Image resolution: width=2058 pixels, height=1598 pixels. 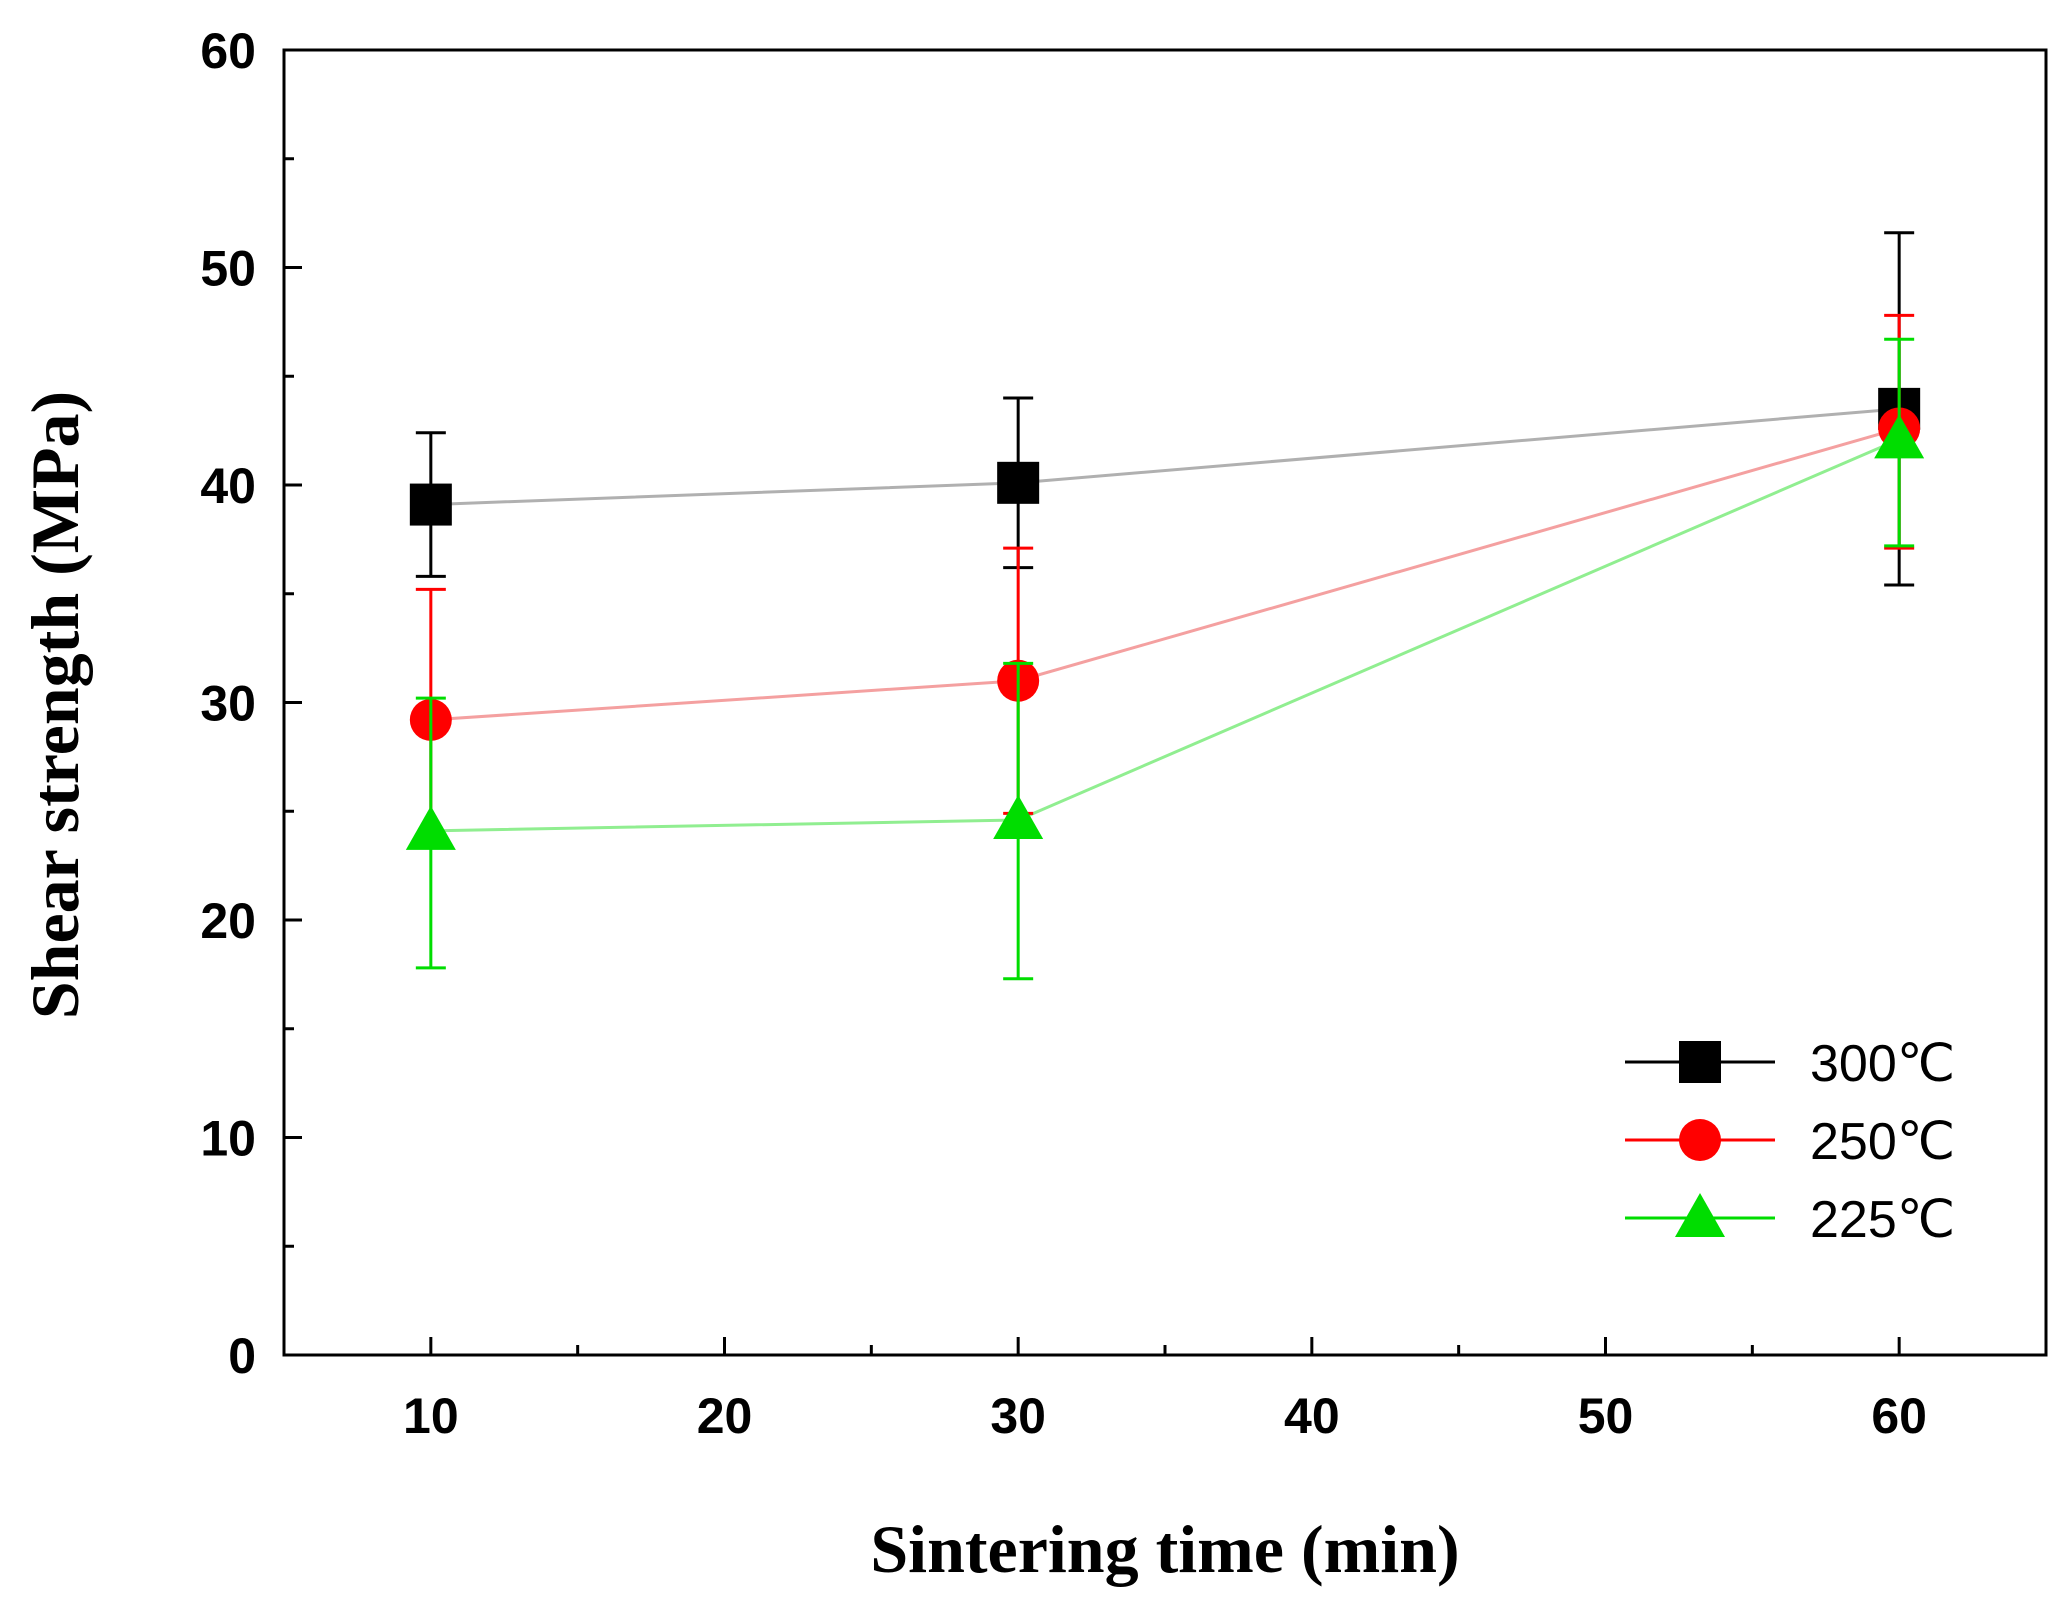 I want to click on x-tick-label: 50, so click(x=1606, y=1416).